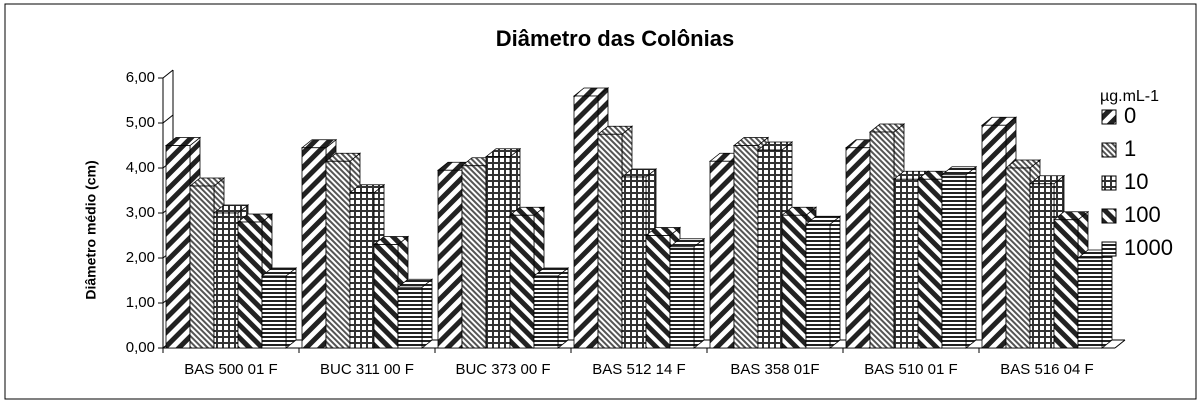  I want to click on legend-label: 100, so click(1142, 214).